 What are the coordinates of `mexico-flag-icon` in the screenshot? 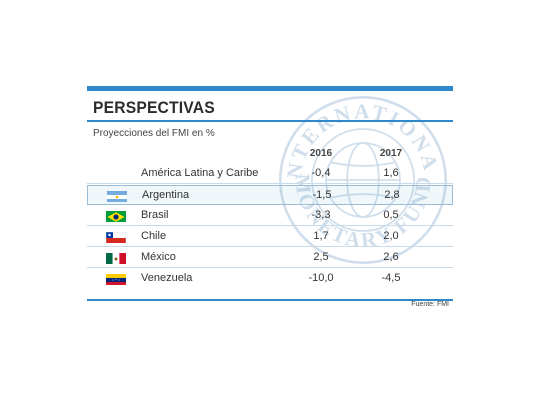 It's located at (116, 258).